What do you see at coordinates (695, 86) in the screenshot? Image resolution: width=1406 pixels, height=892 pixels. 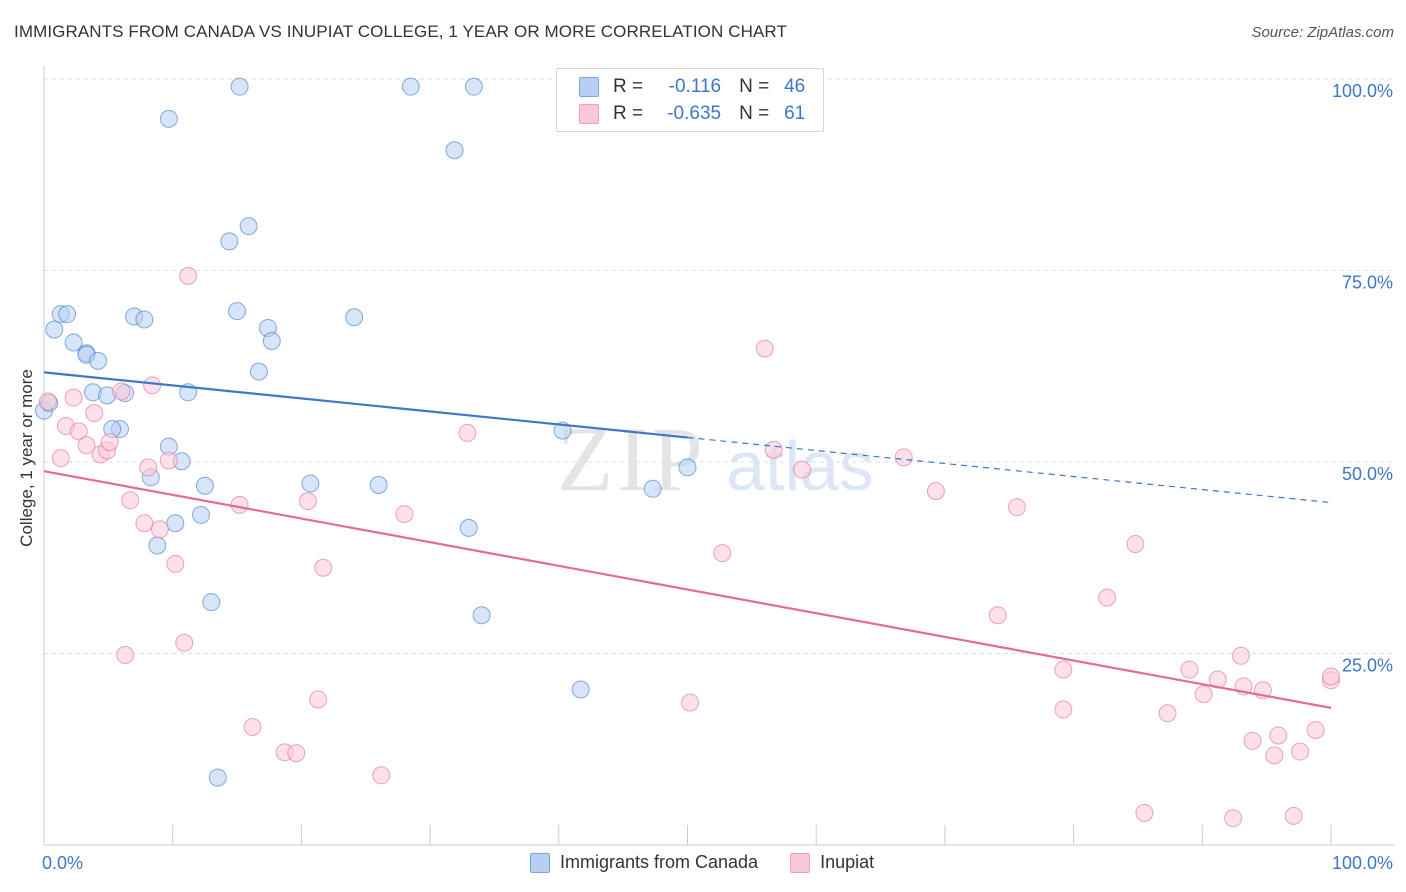 I see `legend-r-canada: -0.116` at bounding box center [695, 86].